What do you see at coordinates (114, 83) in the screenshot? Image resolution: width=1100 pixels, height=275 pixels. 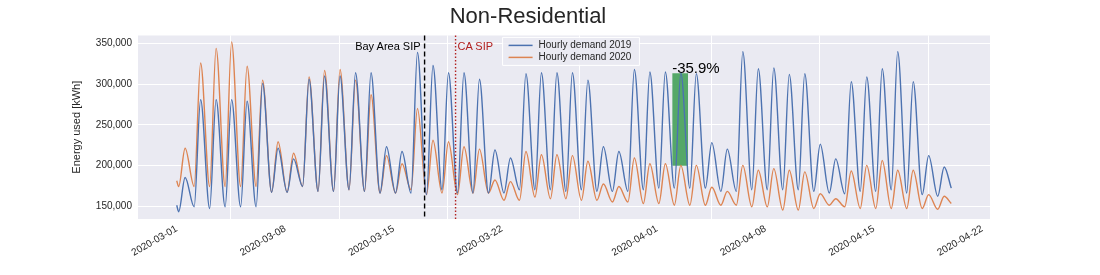 I see `y-tick-label: 300,000` at bounding box center [114, 83].